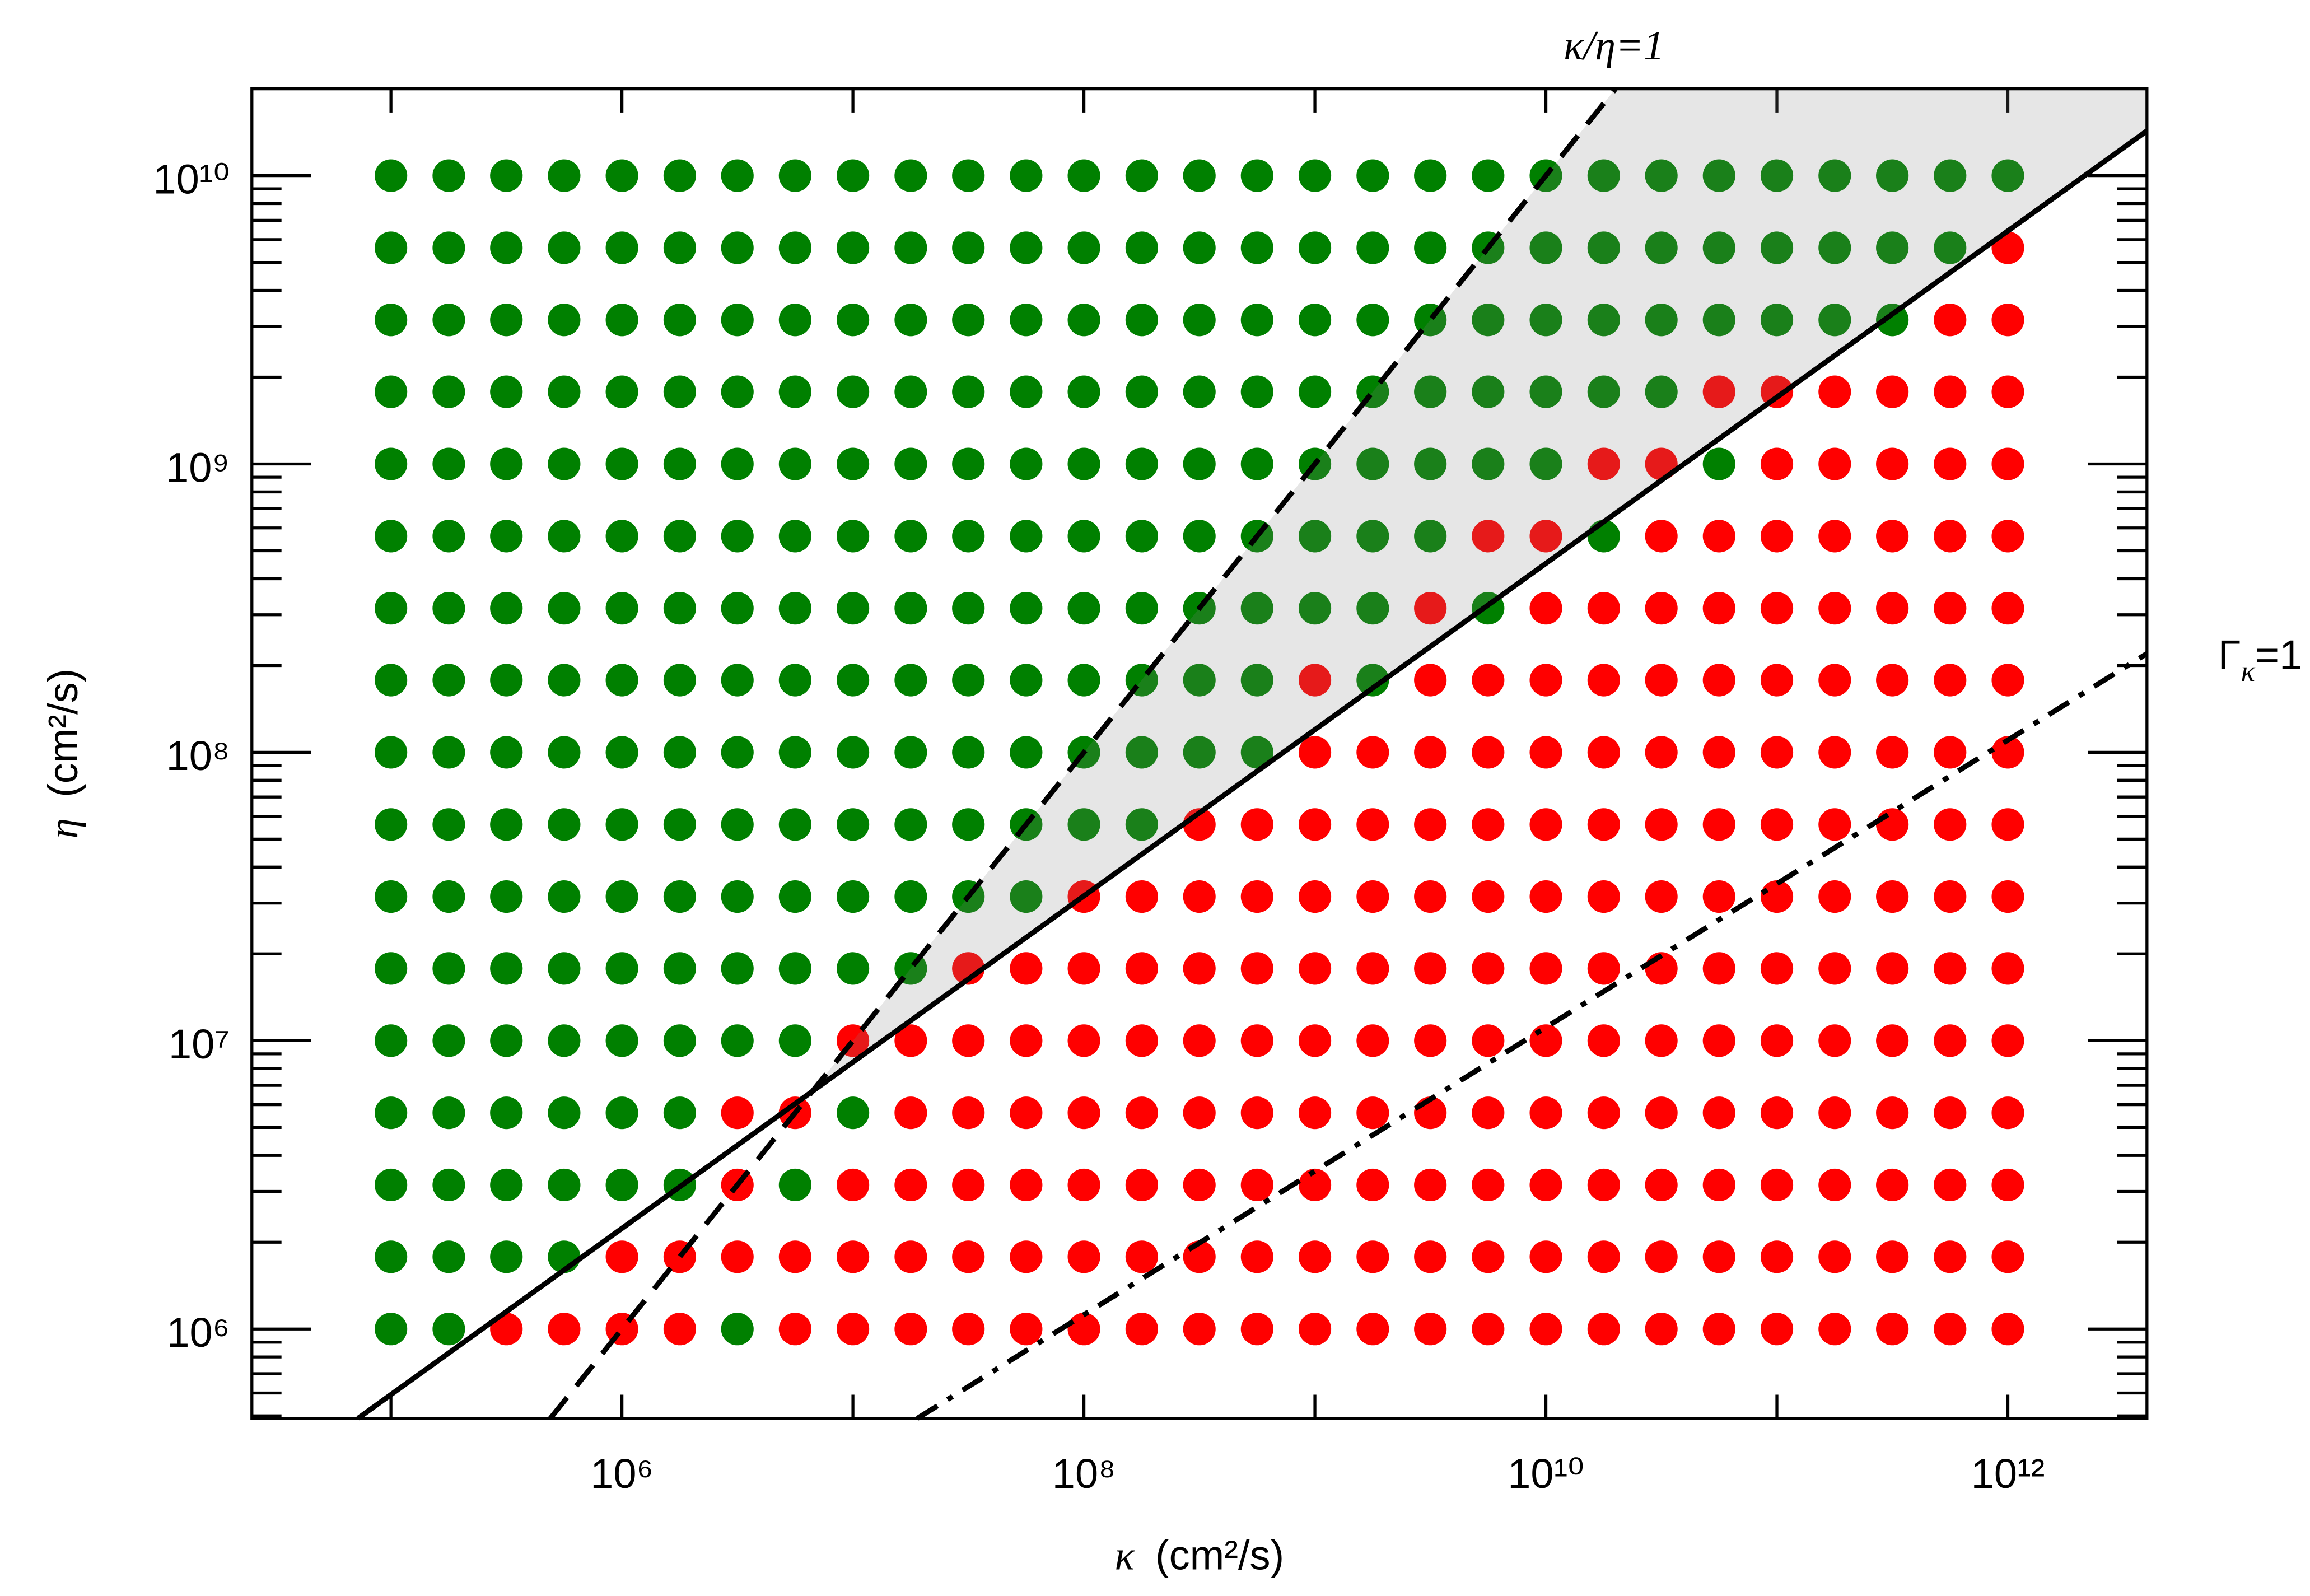 This screenshot has width=2310, height=1596. Describe the element at coordinates (2249, 672) in the screenshot. I see `annotation-sub: κ` at that location.